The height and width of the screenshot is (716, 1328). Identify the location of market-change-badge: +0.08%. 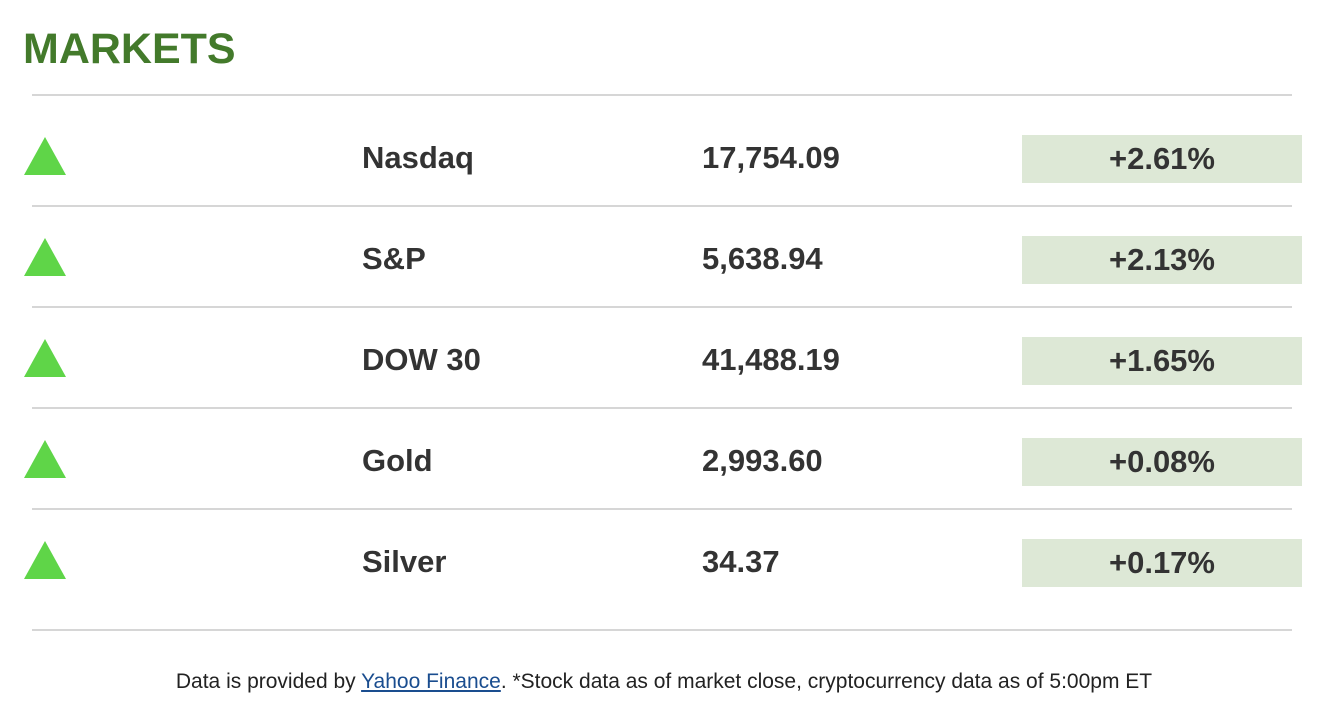
(1162, 462).